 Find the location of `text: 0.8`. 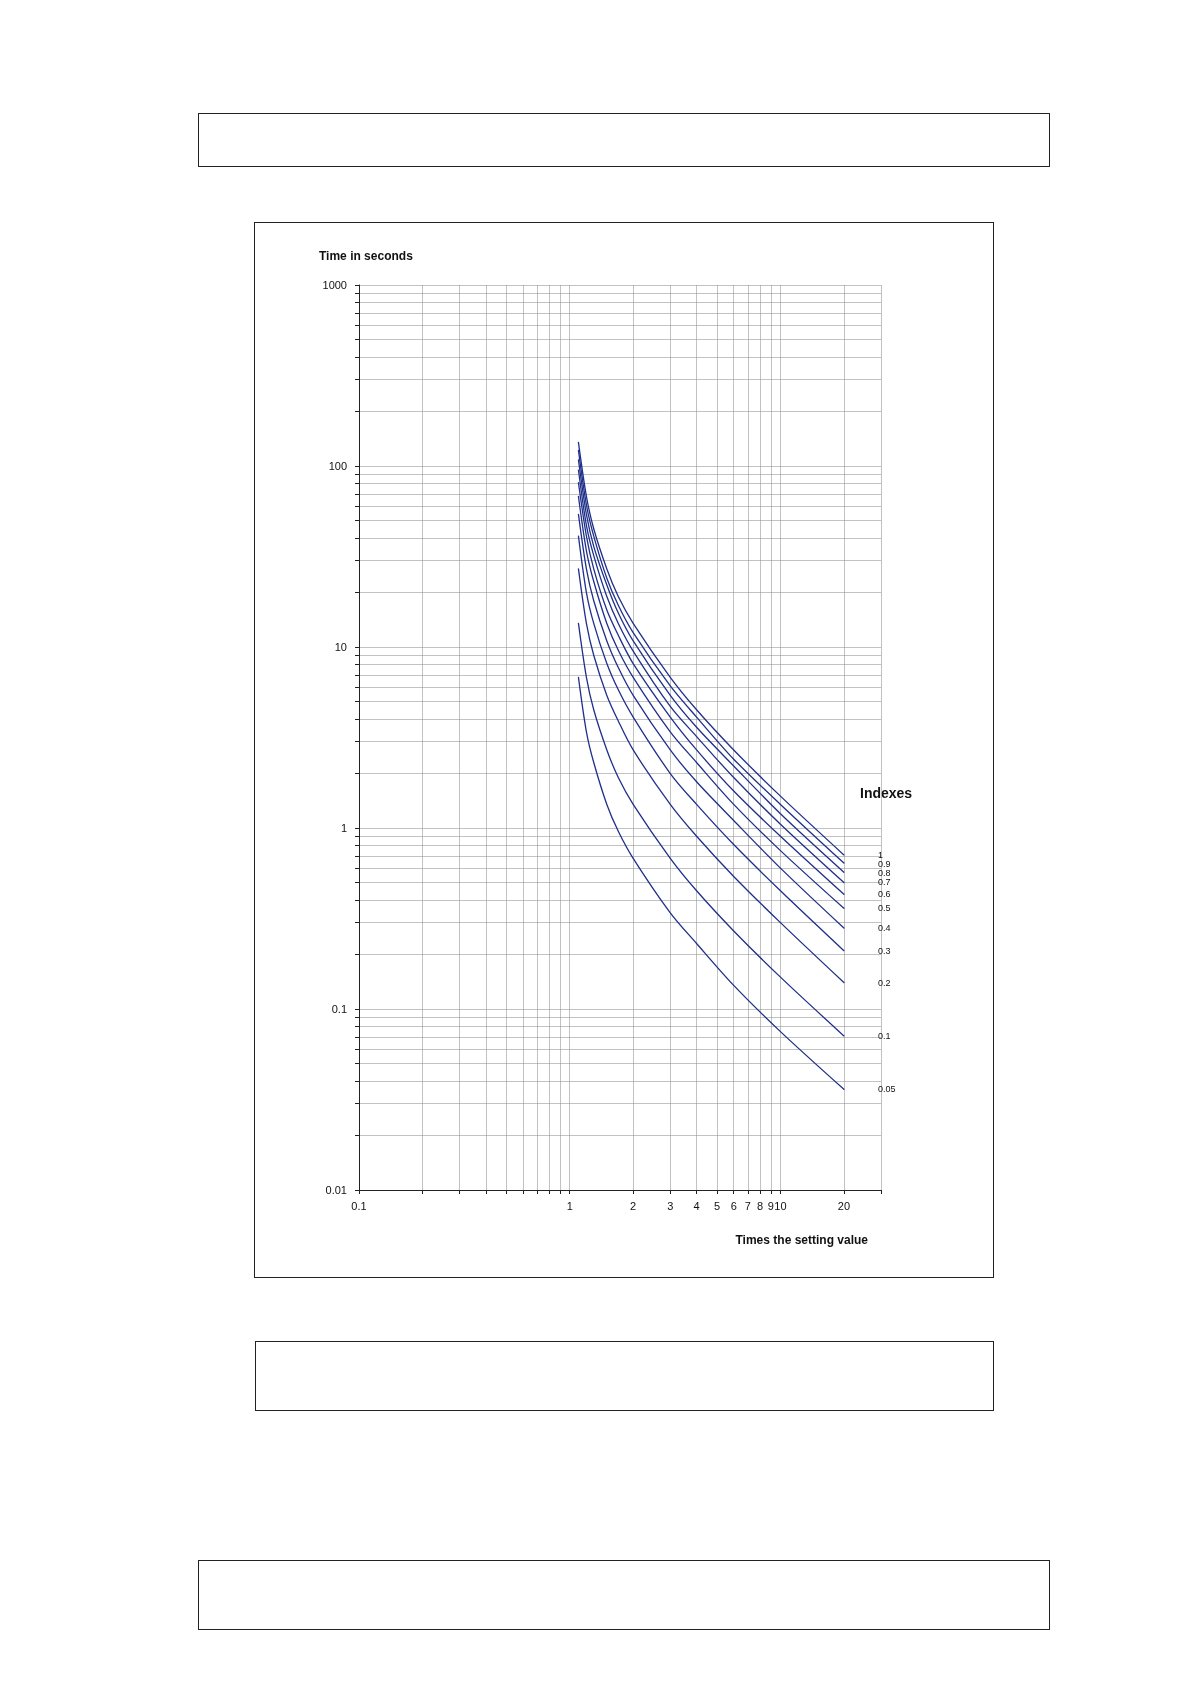

text: 0.8 is located at coordinates (884, 872).